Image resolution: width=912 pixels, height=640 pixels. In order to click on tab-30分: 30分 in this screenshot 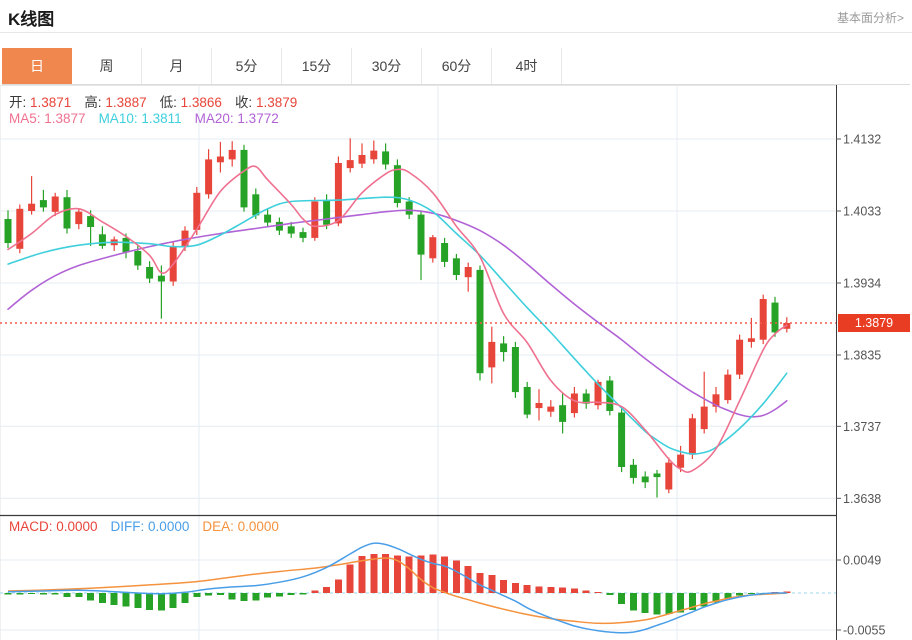, I will do `click(387, 66)`.